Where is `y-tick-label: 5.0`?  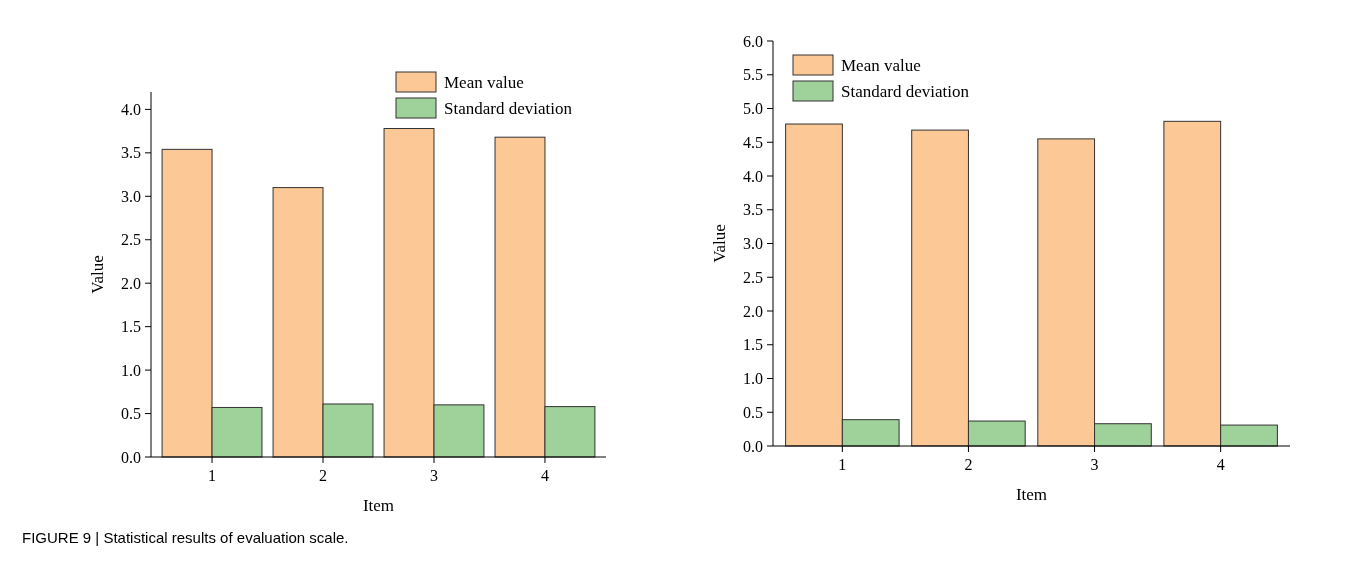
y-tick-label: 5.0 is located at coordinates (753, 109).